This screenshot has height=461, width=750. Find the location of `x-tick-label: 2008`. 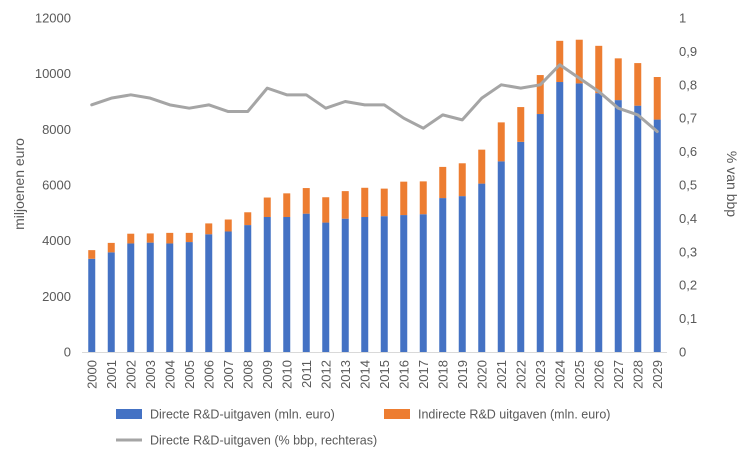

x-tick-label: 2008 is located at coordinates (247, 374).